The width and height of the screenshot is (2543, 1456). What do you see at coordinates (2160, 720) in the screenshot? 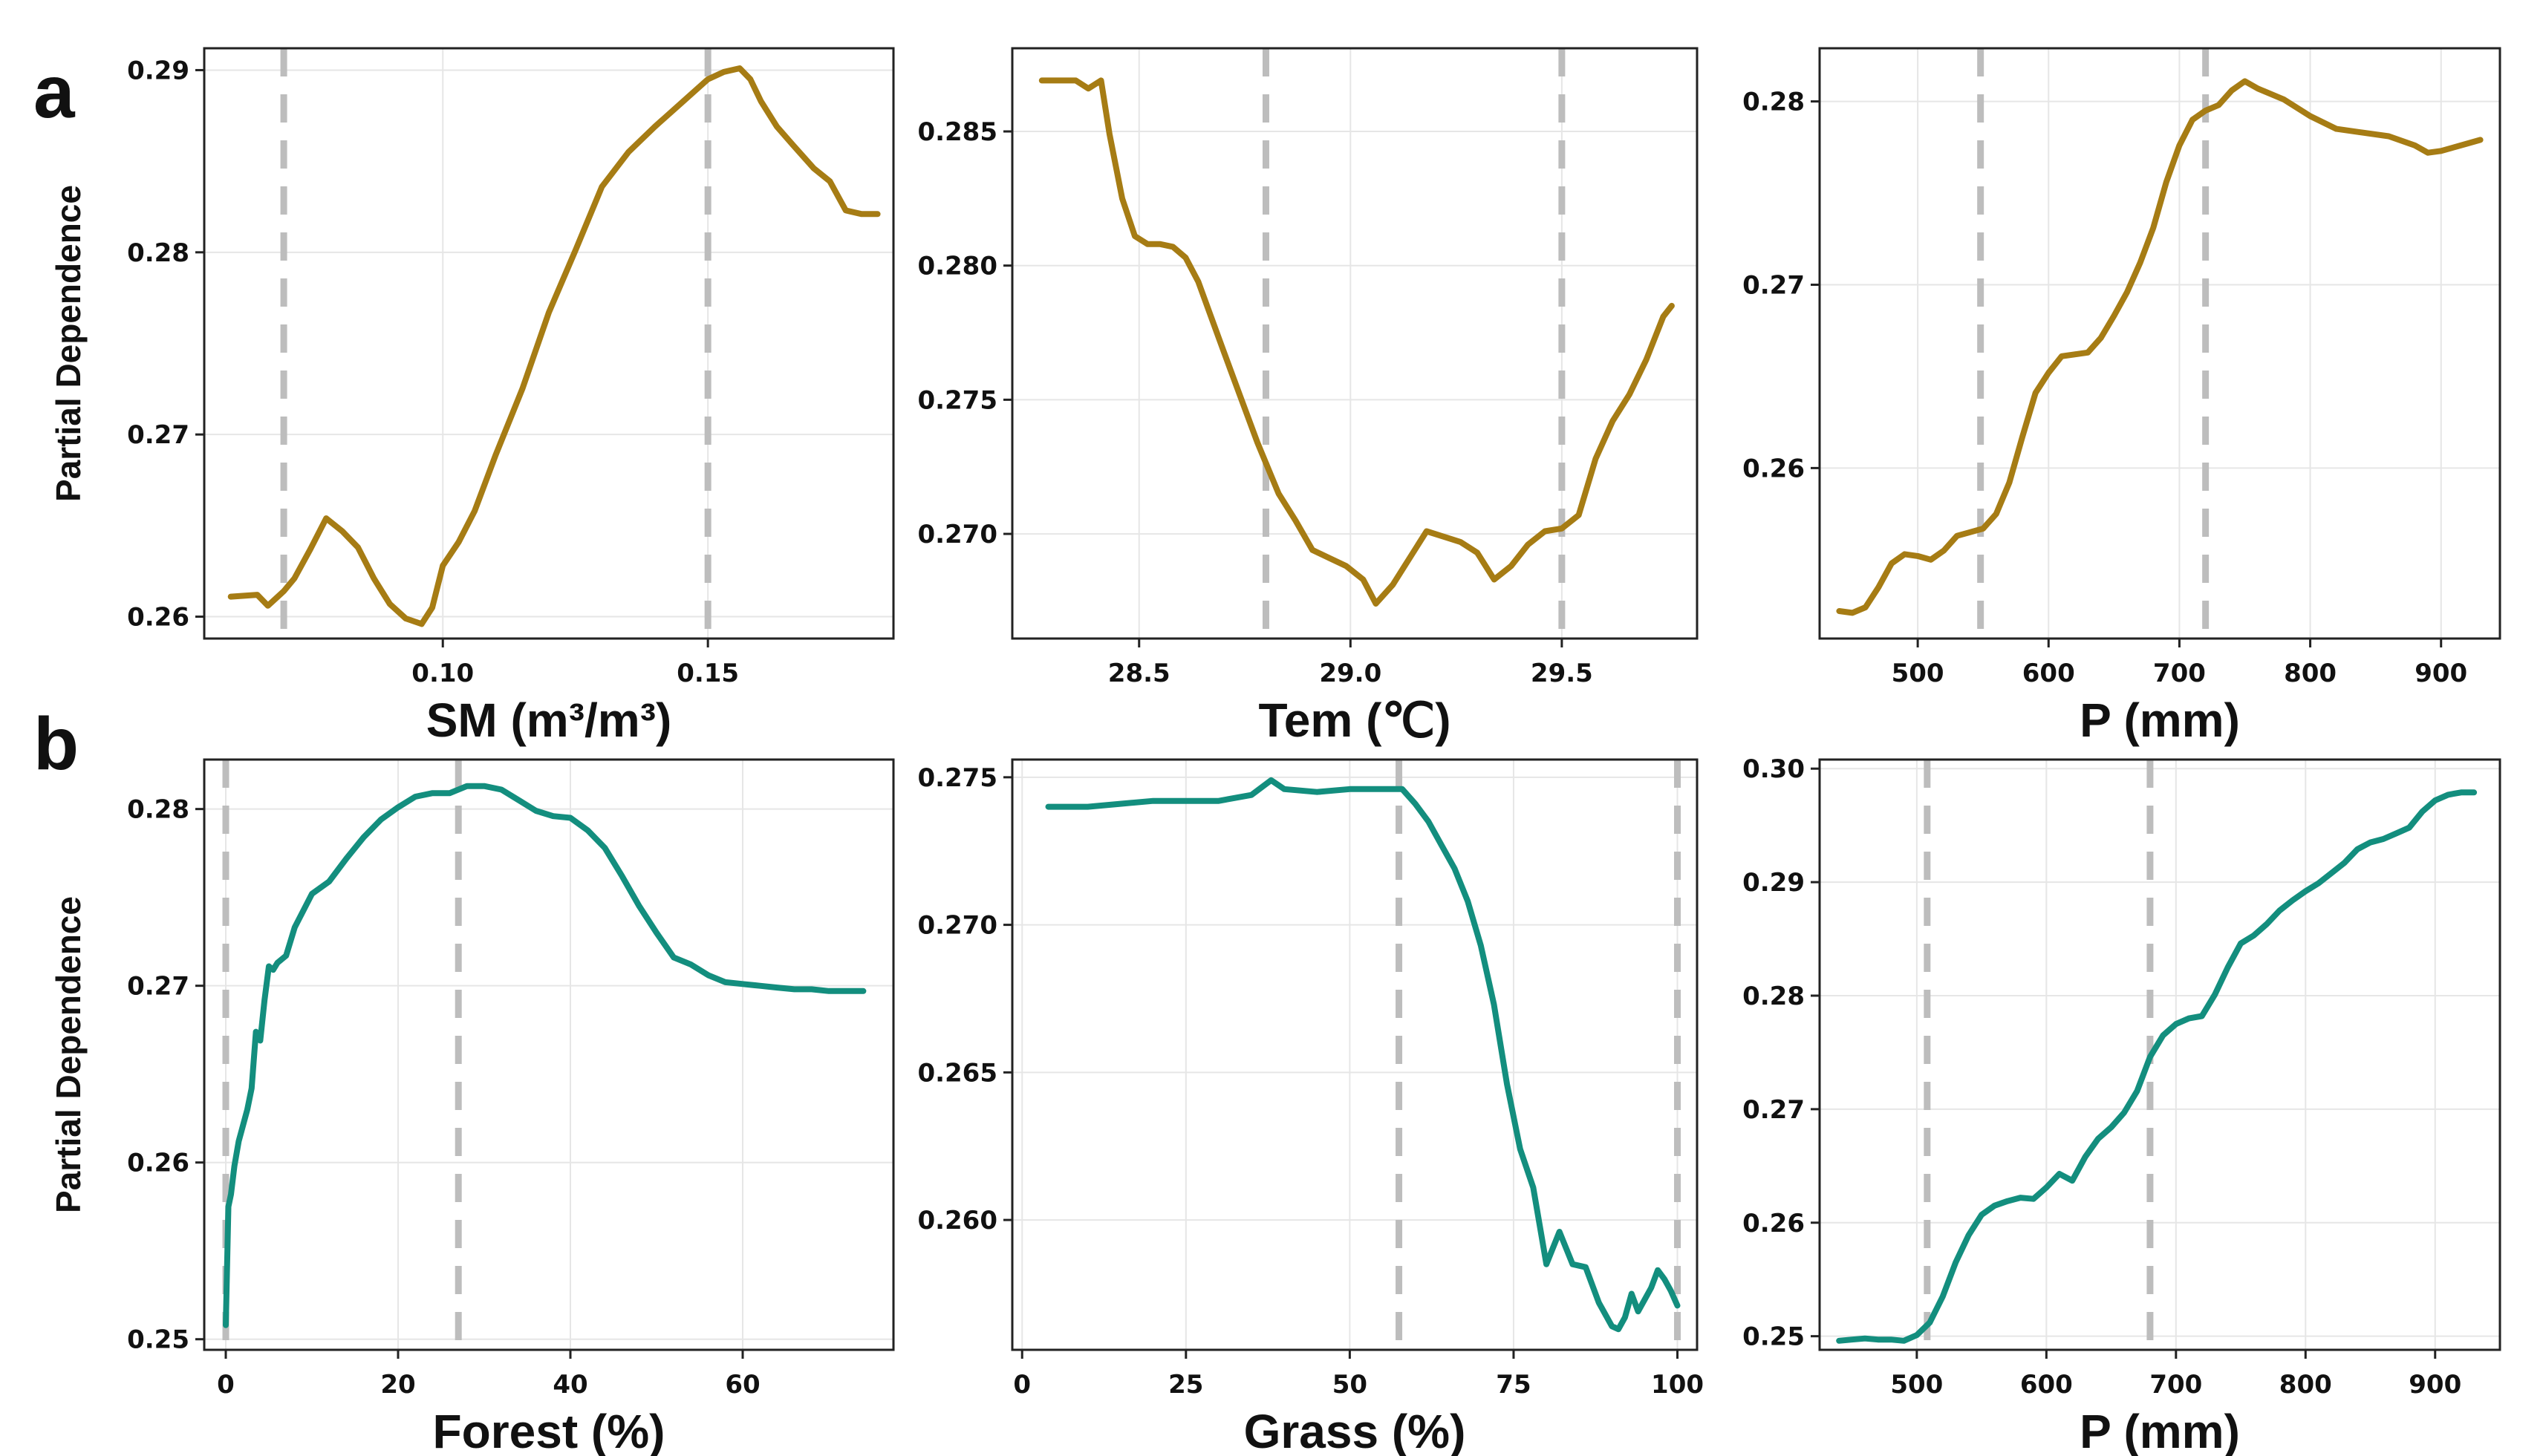
I see `p2-xlabel: P (mm)` at bounding box center [2160, 720].